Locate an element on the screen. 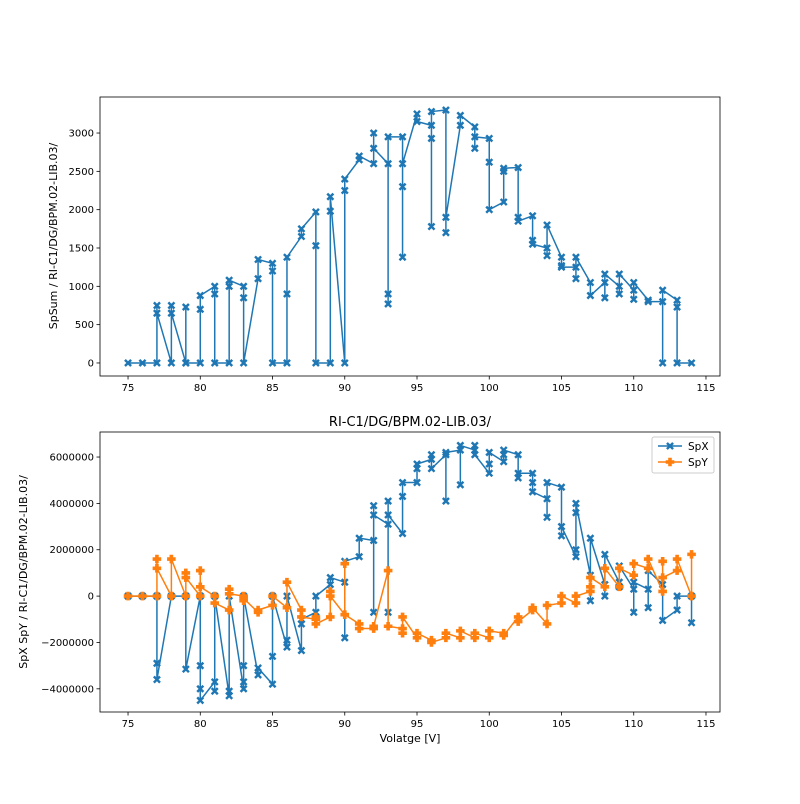  y-tick-label: −4000000 is located at coordinates (67, 689).